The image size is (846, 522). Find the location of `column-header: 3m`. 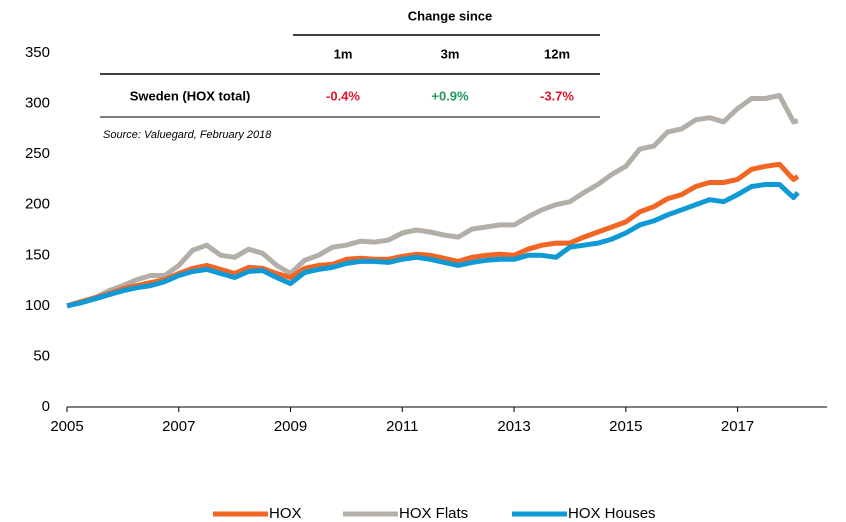

column-header: 3m is located at coordinates (450, 53).